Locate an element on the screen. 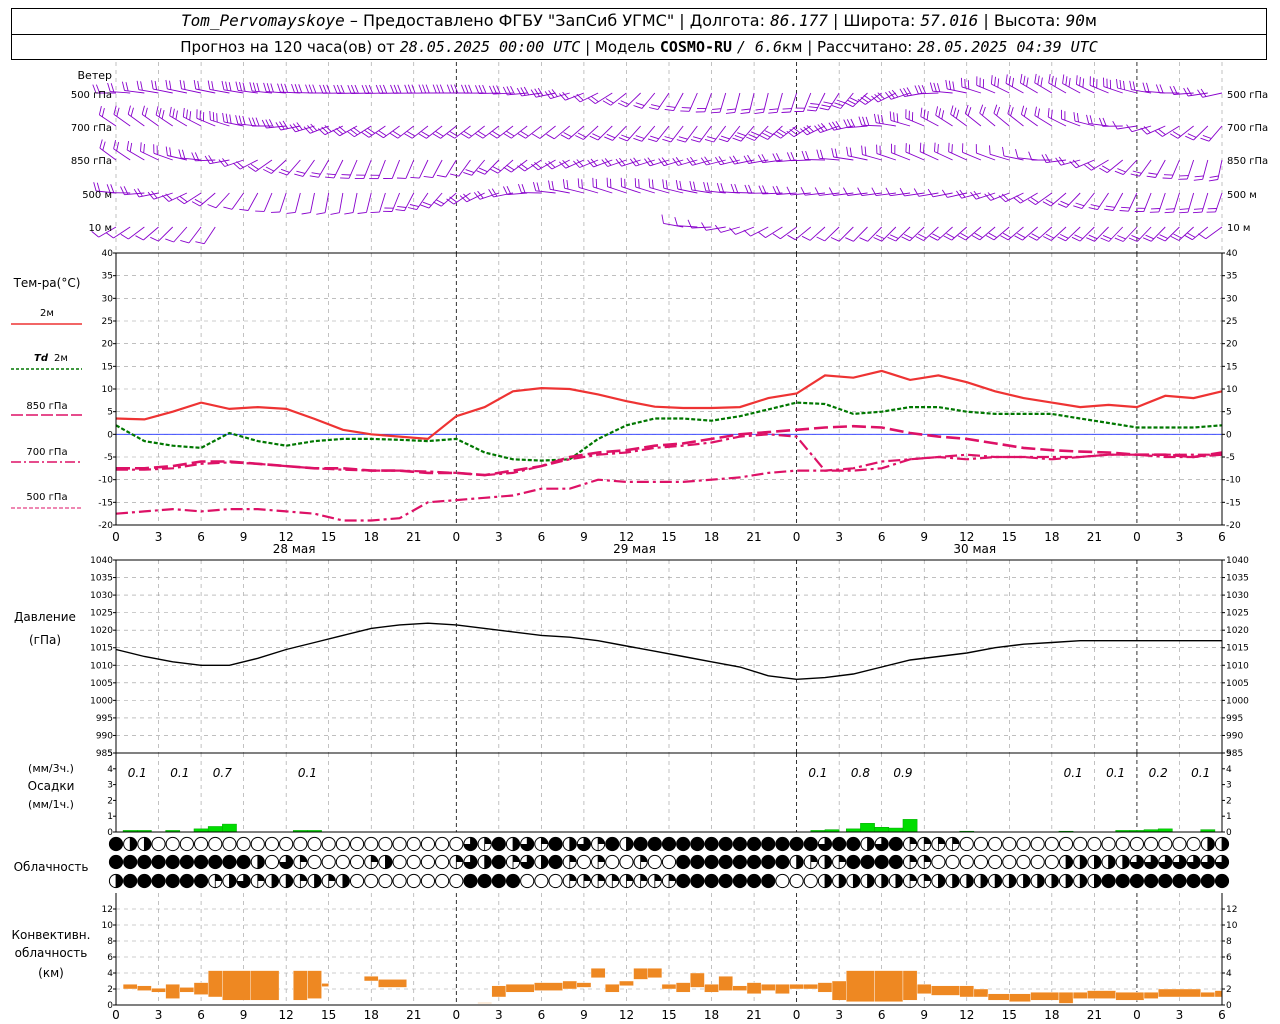  conv-hour-tick: 0 is located at coordinates (456, 1015).